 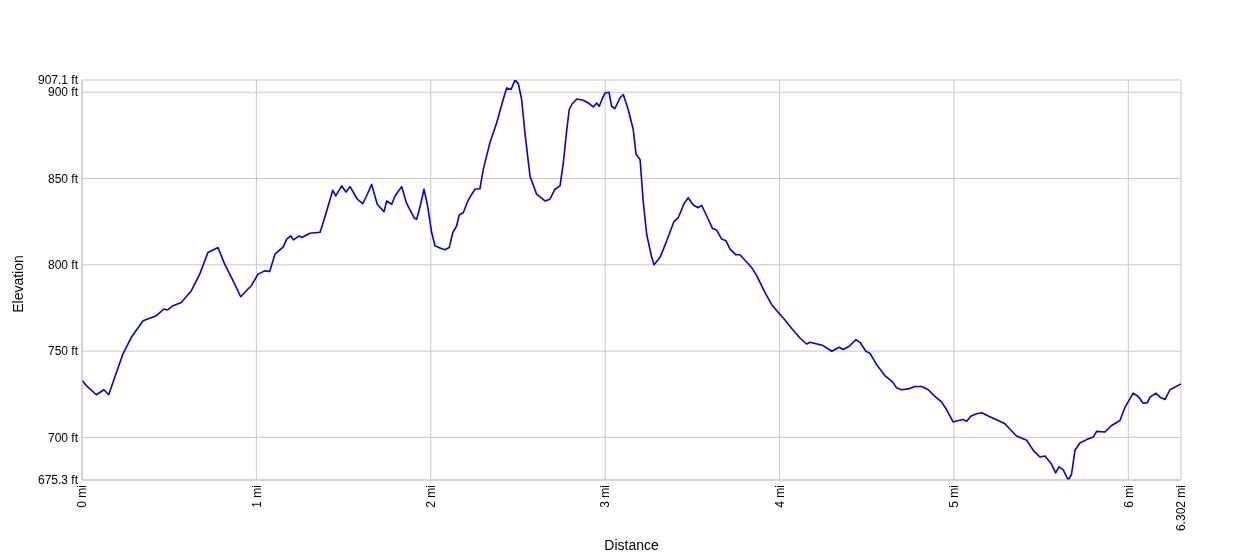 I want to click on y-tick-label: 700 ft, so click(x=63, y=437).